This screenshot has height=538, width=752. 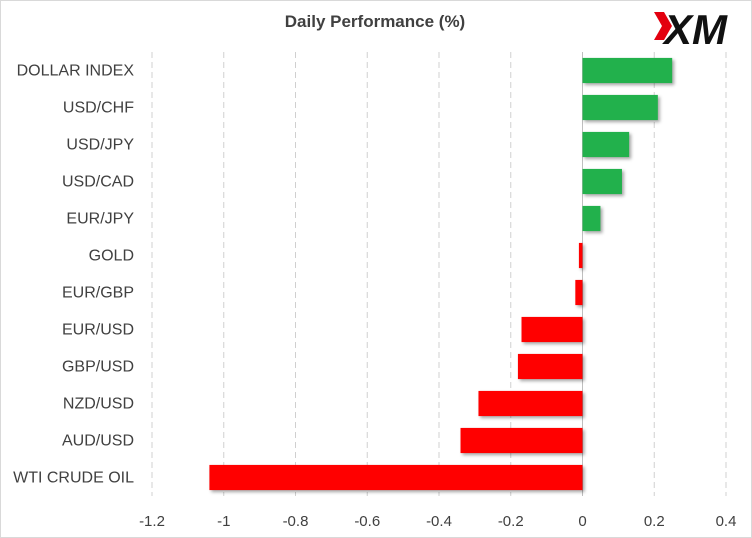 I want to click on xm-logo: XM, so click(x=691, y=28).